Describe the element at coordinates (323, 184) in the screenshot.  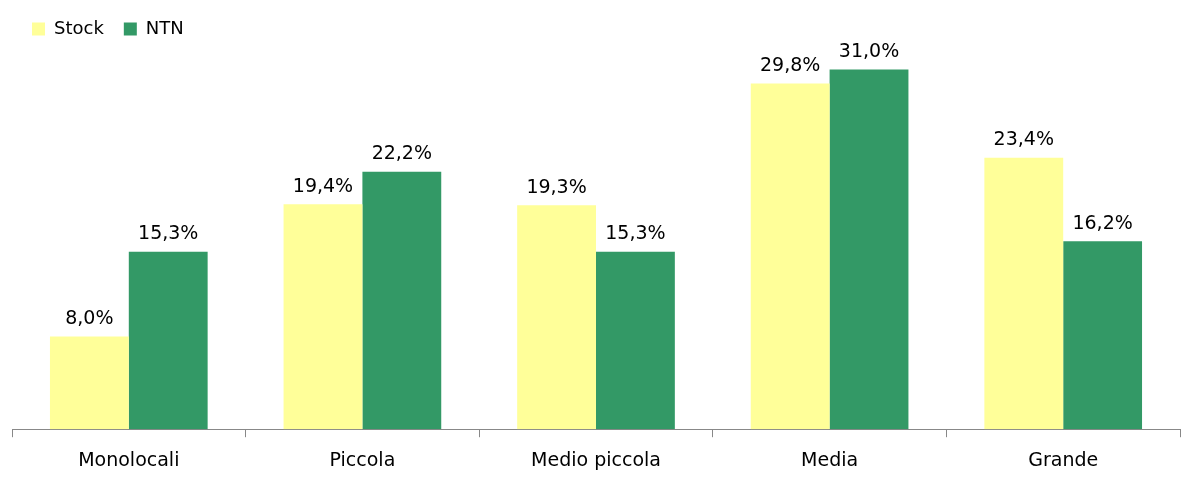
I see `data-label: 19,4%` at that location.